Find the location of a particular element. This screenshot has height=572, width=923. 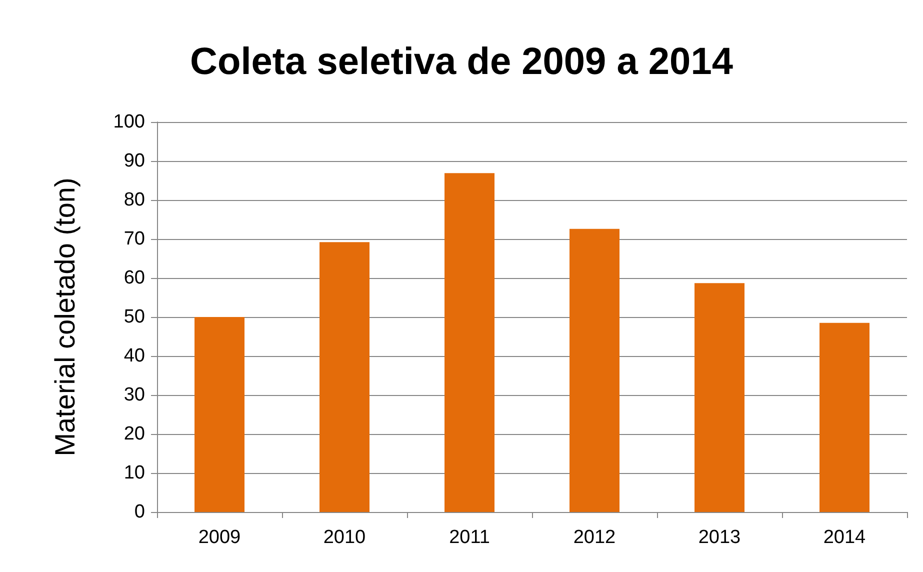

x-tick-label: 2009 is located at coordinates (219, 537).